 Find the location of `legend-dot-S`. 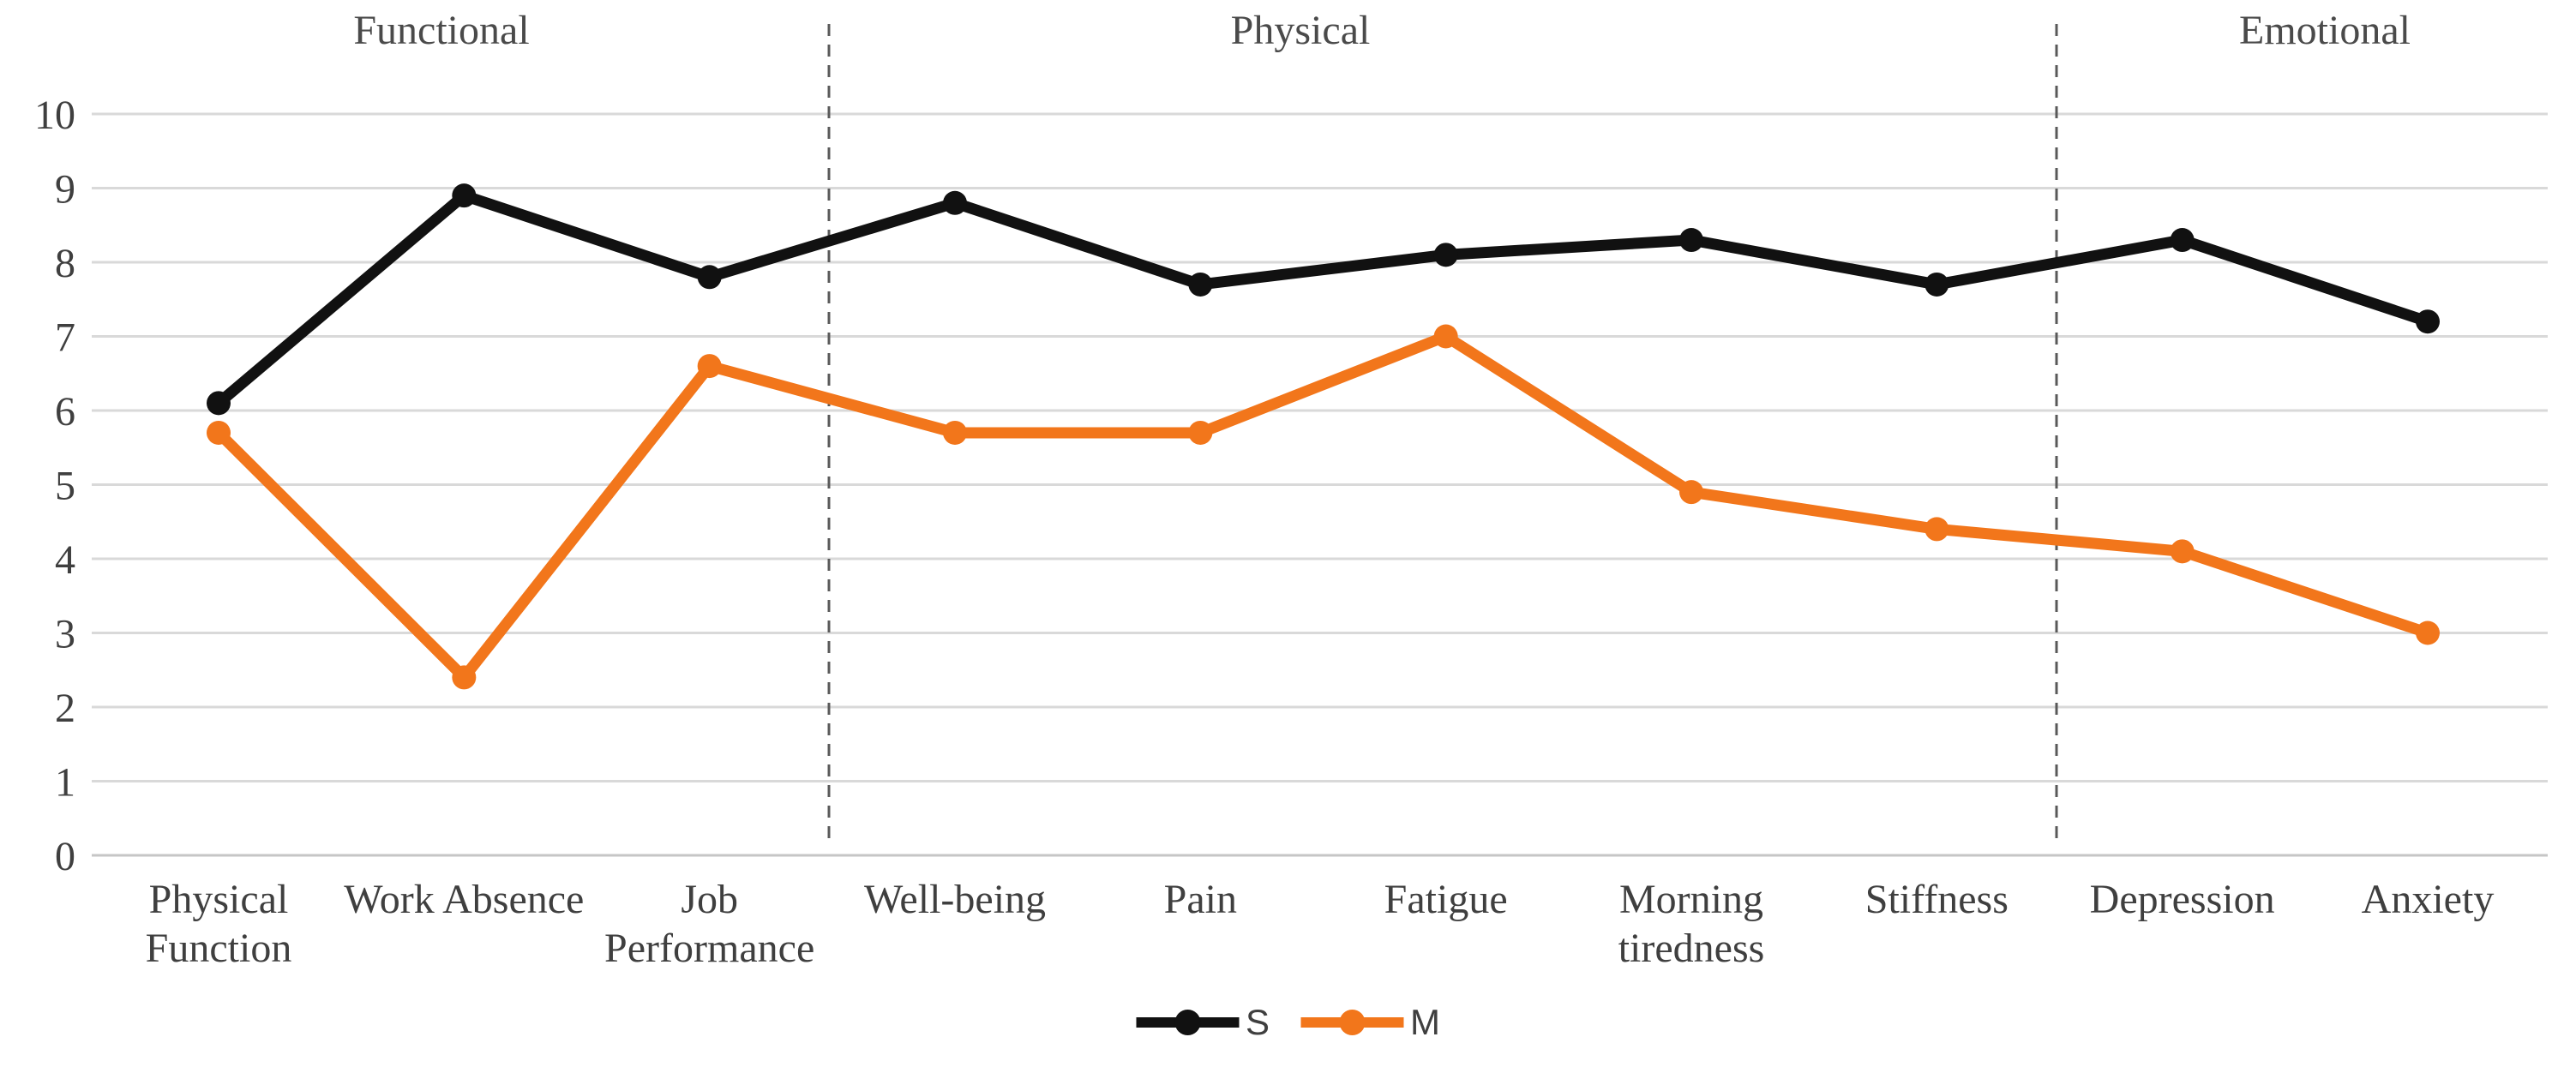

legend-dot-S is located at coordinates (1187, 1022).